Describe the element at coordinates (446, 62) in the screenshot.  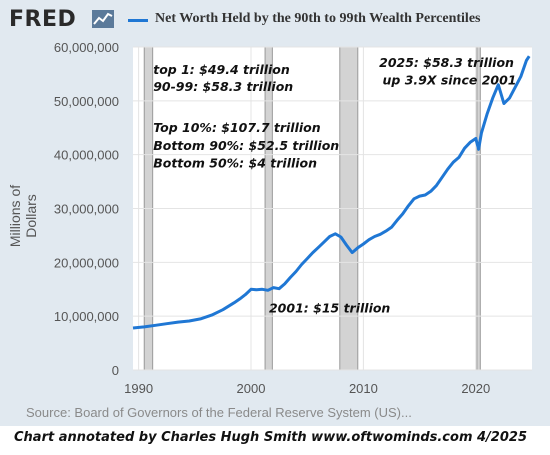
I see `annotation-text: 2025: $58.3 trillion` at that location.